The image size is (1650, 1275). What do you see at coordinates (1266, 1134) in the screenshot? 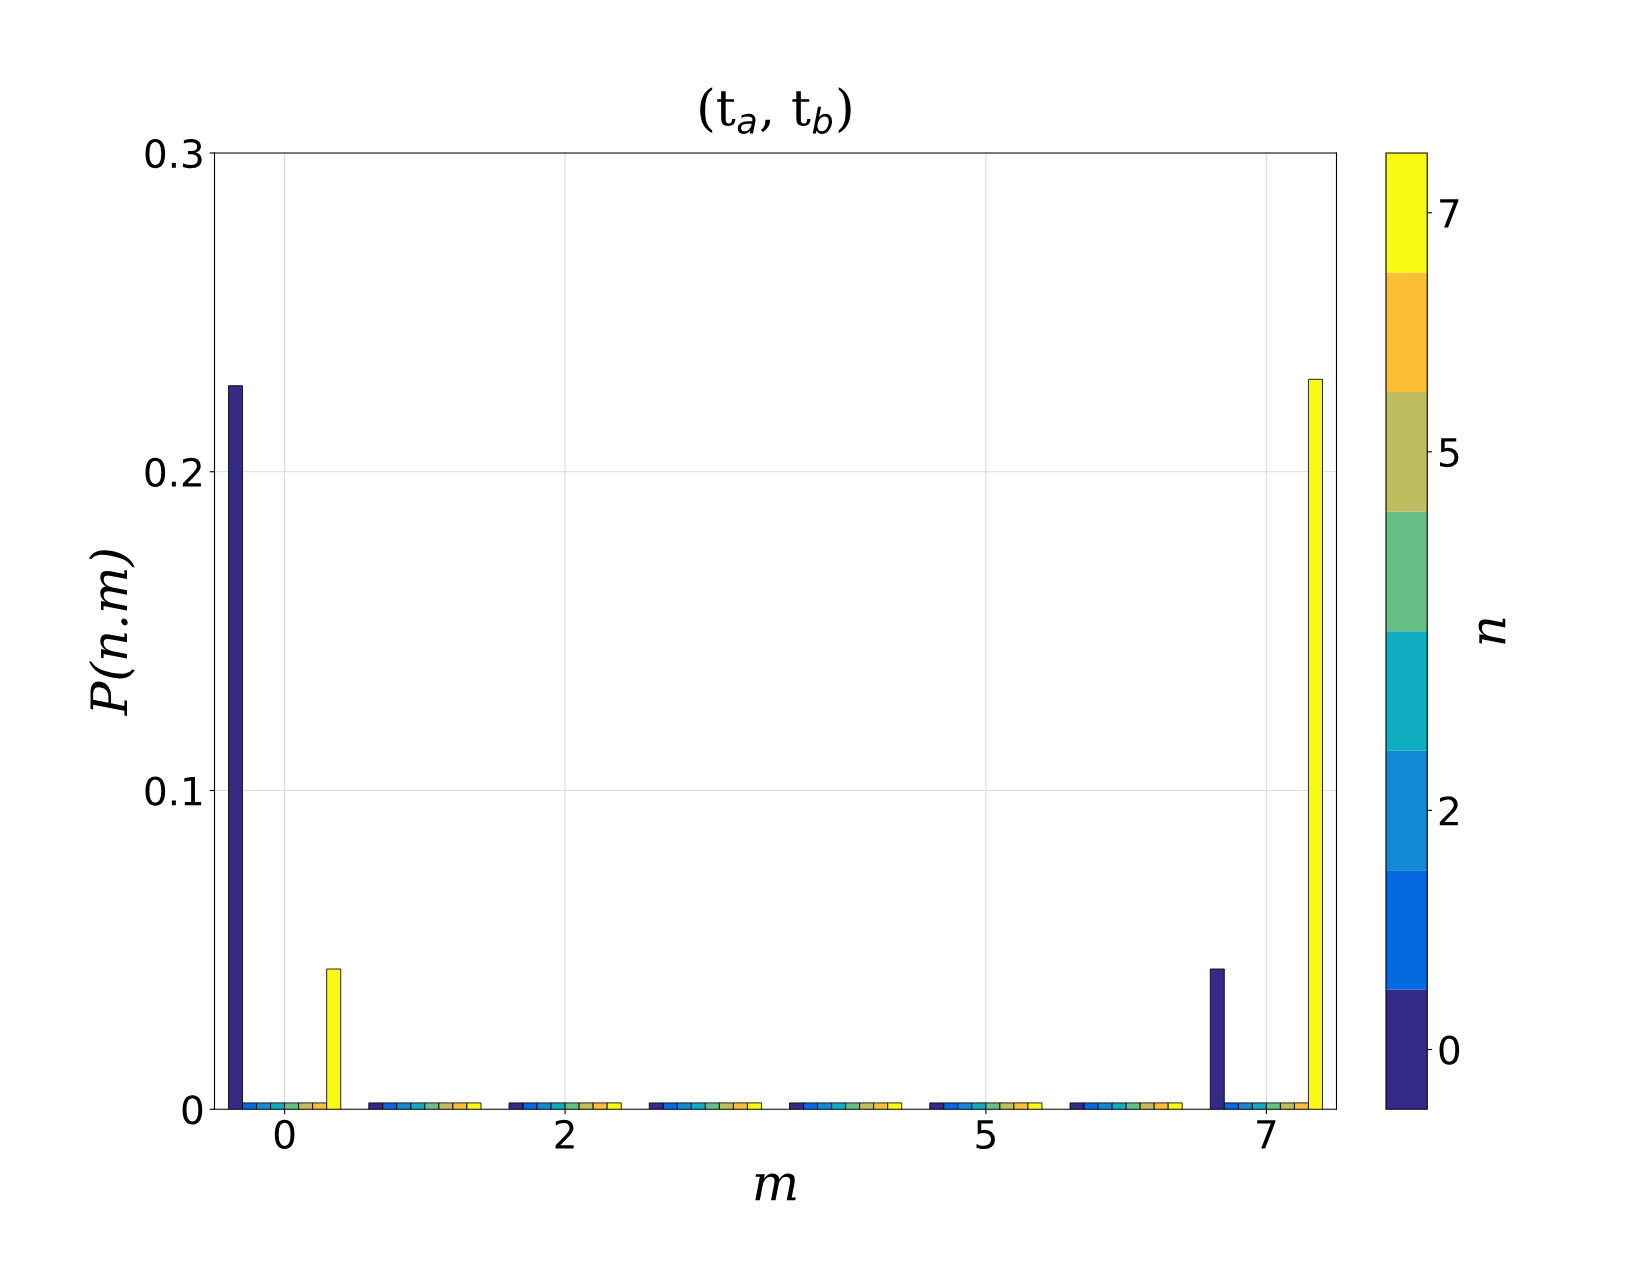
I see `x-tick-label: 7` at bounding box center [1266, 1134].